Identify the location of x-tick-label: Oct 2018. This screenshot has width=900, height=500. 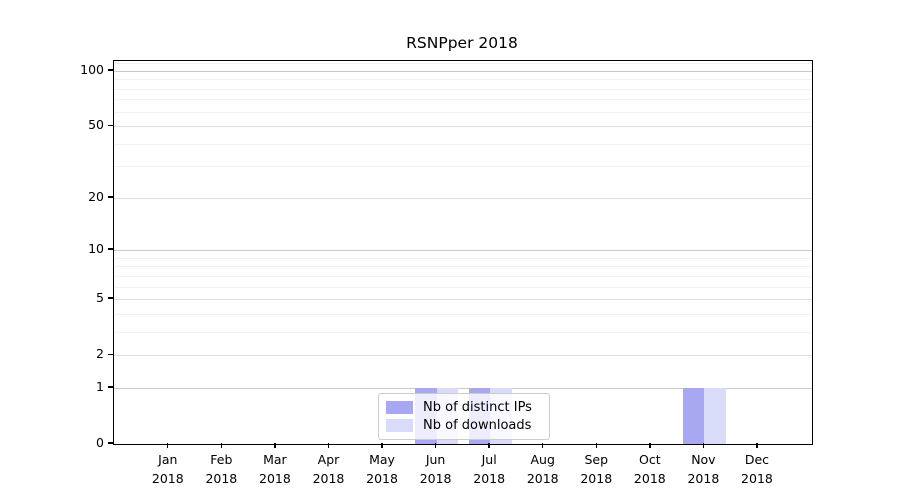
(649, 469).